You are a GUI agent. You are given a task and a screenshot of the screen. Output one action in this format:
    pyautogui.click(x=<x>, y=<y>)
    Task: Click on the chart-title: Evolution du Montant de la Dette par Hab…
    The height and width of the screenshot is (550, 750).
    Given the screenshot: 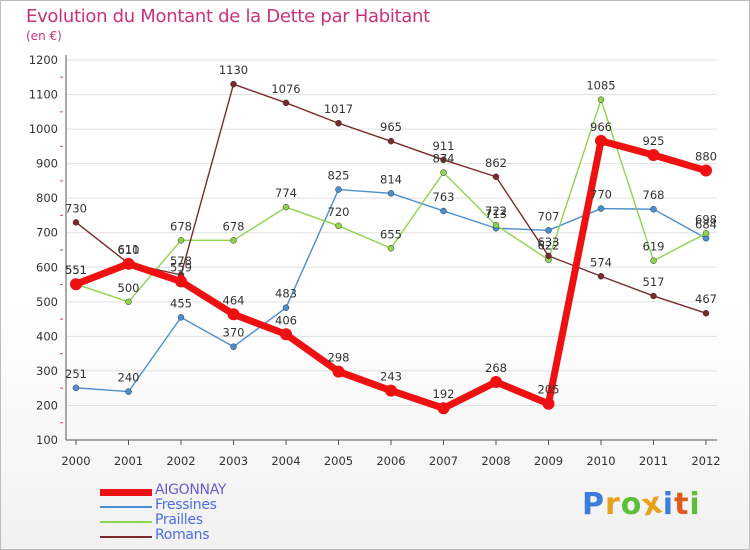 What is the action you would take?
    pyautogui.click(x=228, y=16)
    